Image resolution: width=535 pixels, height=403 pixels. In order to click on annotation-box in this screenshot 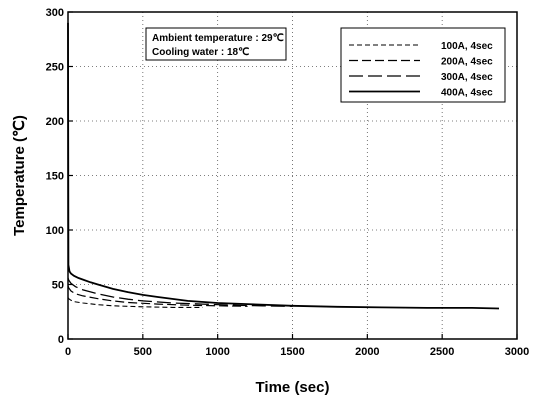, I will do `click(216, 44)`.